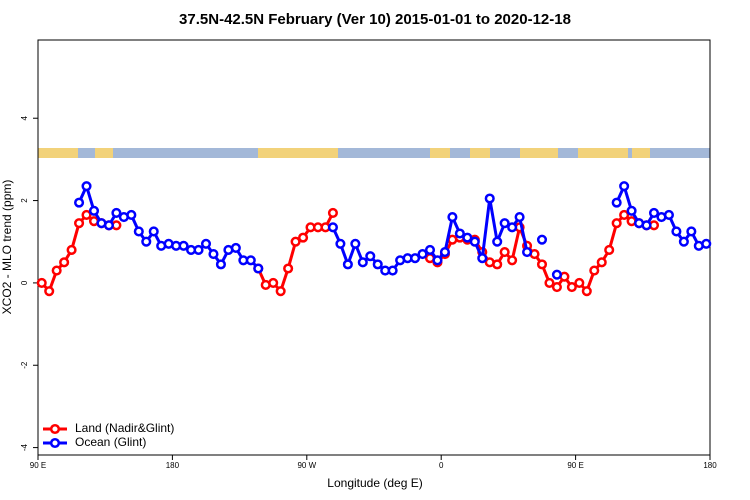 This screenshot has width=750, height=500. Describe the element at coordinates (306, 465) in the screenshot. I see `x-tick-label: 90 W` at that location.